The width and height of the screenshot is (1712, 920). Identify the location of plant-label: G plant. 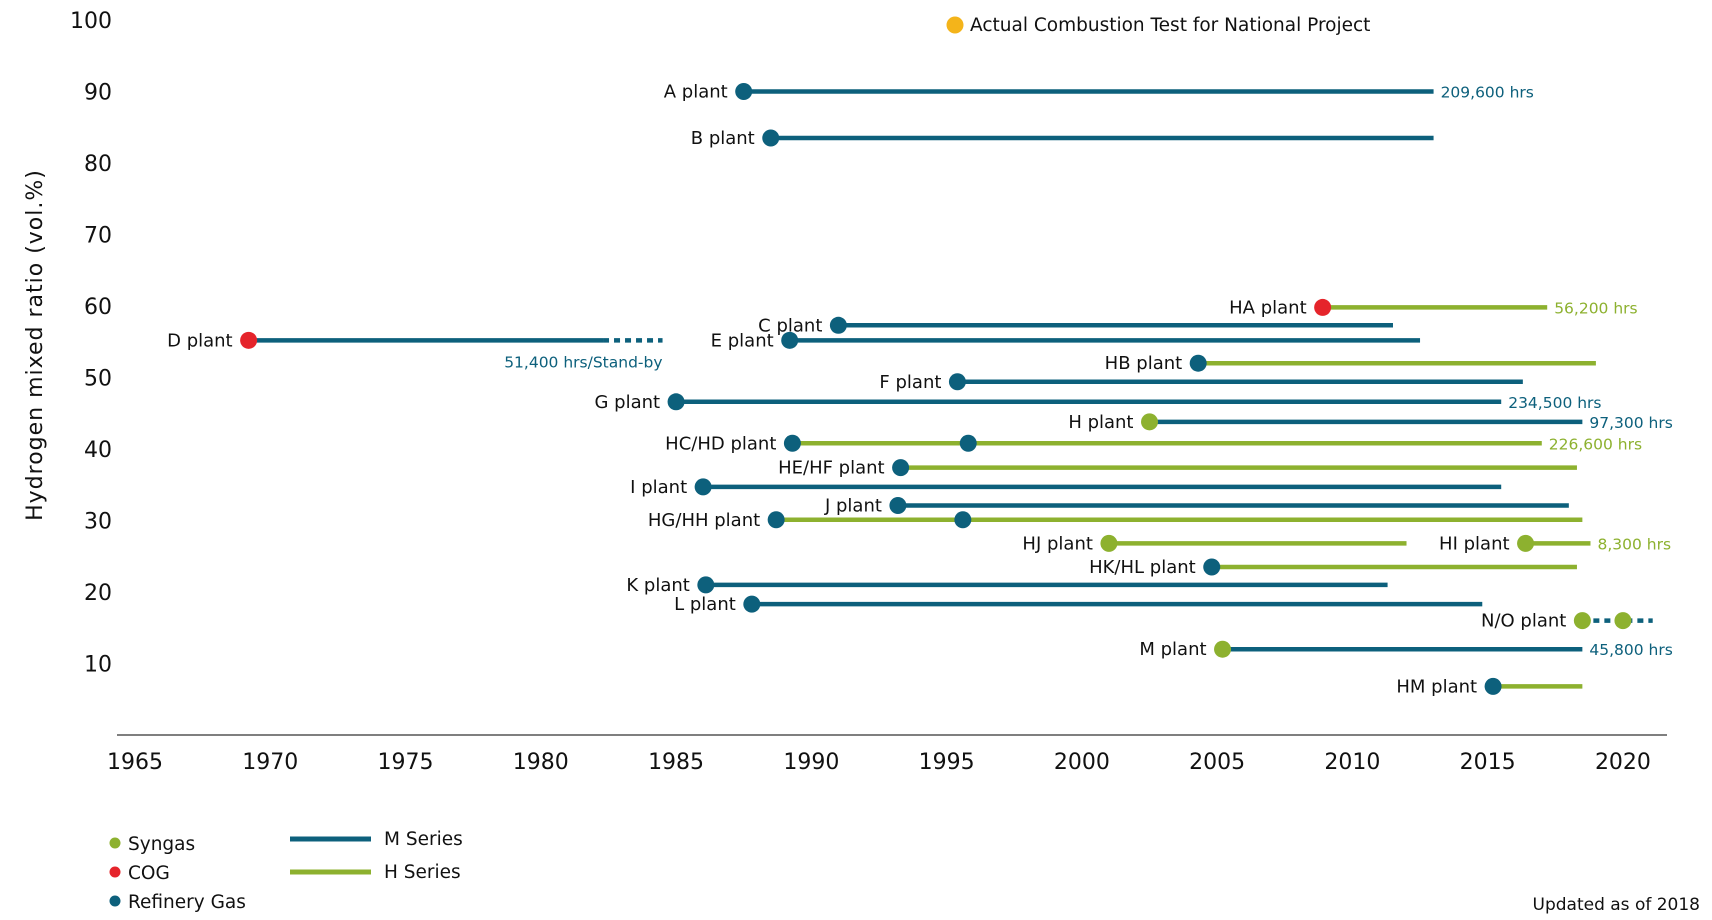
(627, 402).